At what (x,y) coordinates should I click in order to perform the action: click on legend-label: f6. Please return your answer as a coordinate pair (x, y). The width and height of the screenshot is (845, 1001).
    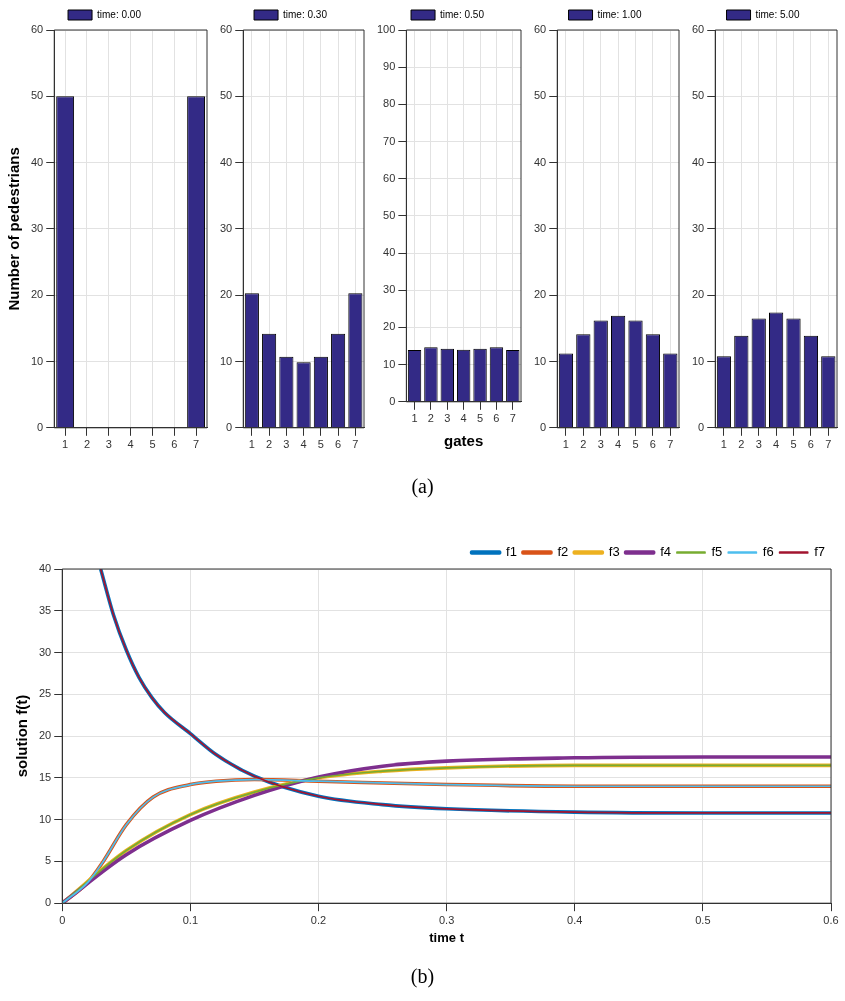
    Looking at the image, I should click on (768, 552).